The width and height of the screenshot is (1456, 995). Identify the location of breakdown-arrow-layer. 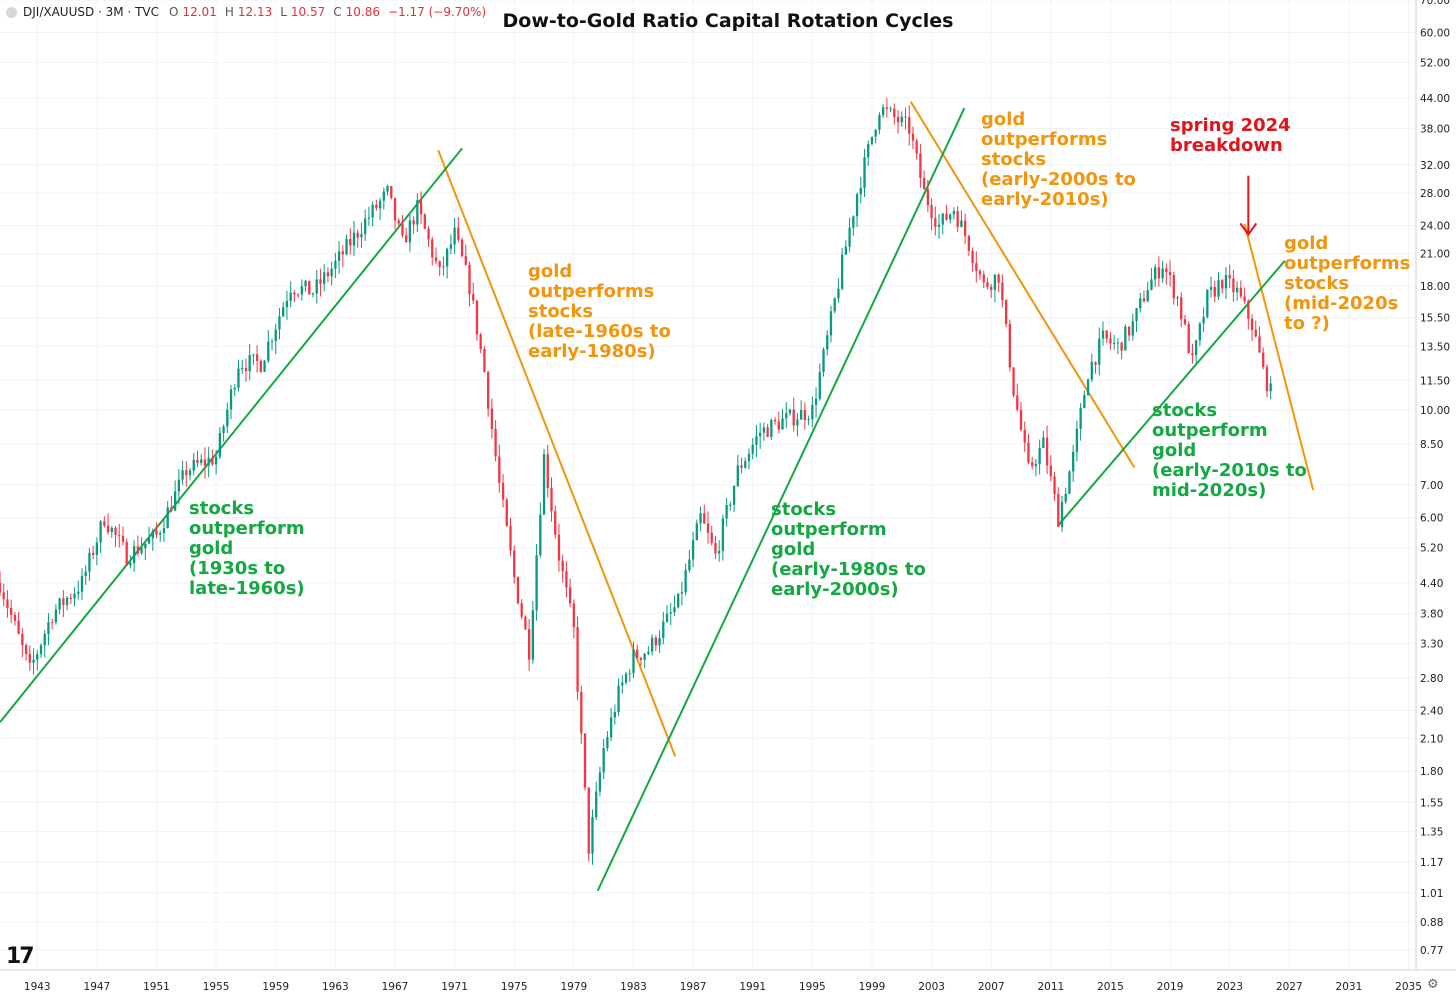
(1248, 206).